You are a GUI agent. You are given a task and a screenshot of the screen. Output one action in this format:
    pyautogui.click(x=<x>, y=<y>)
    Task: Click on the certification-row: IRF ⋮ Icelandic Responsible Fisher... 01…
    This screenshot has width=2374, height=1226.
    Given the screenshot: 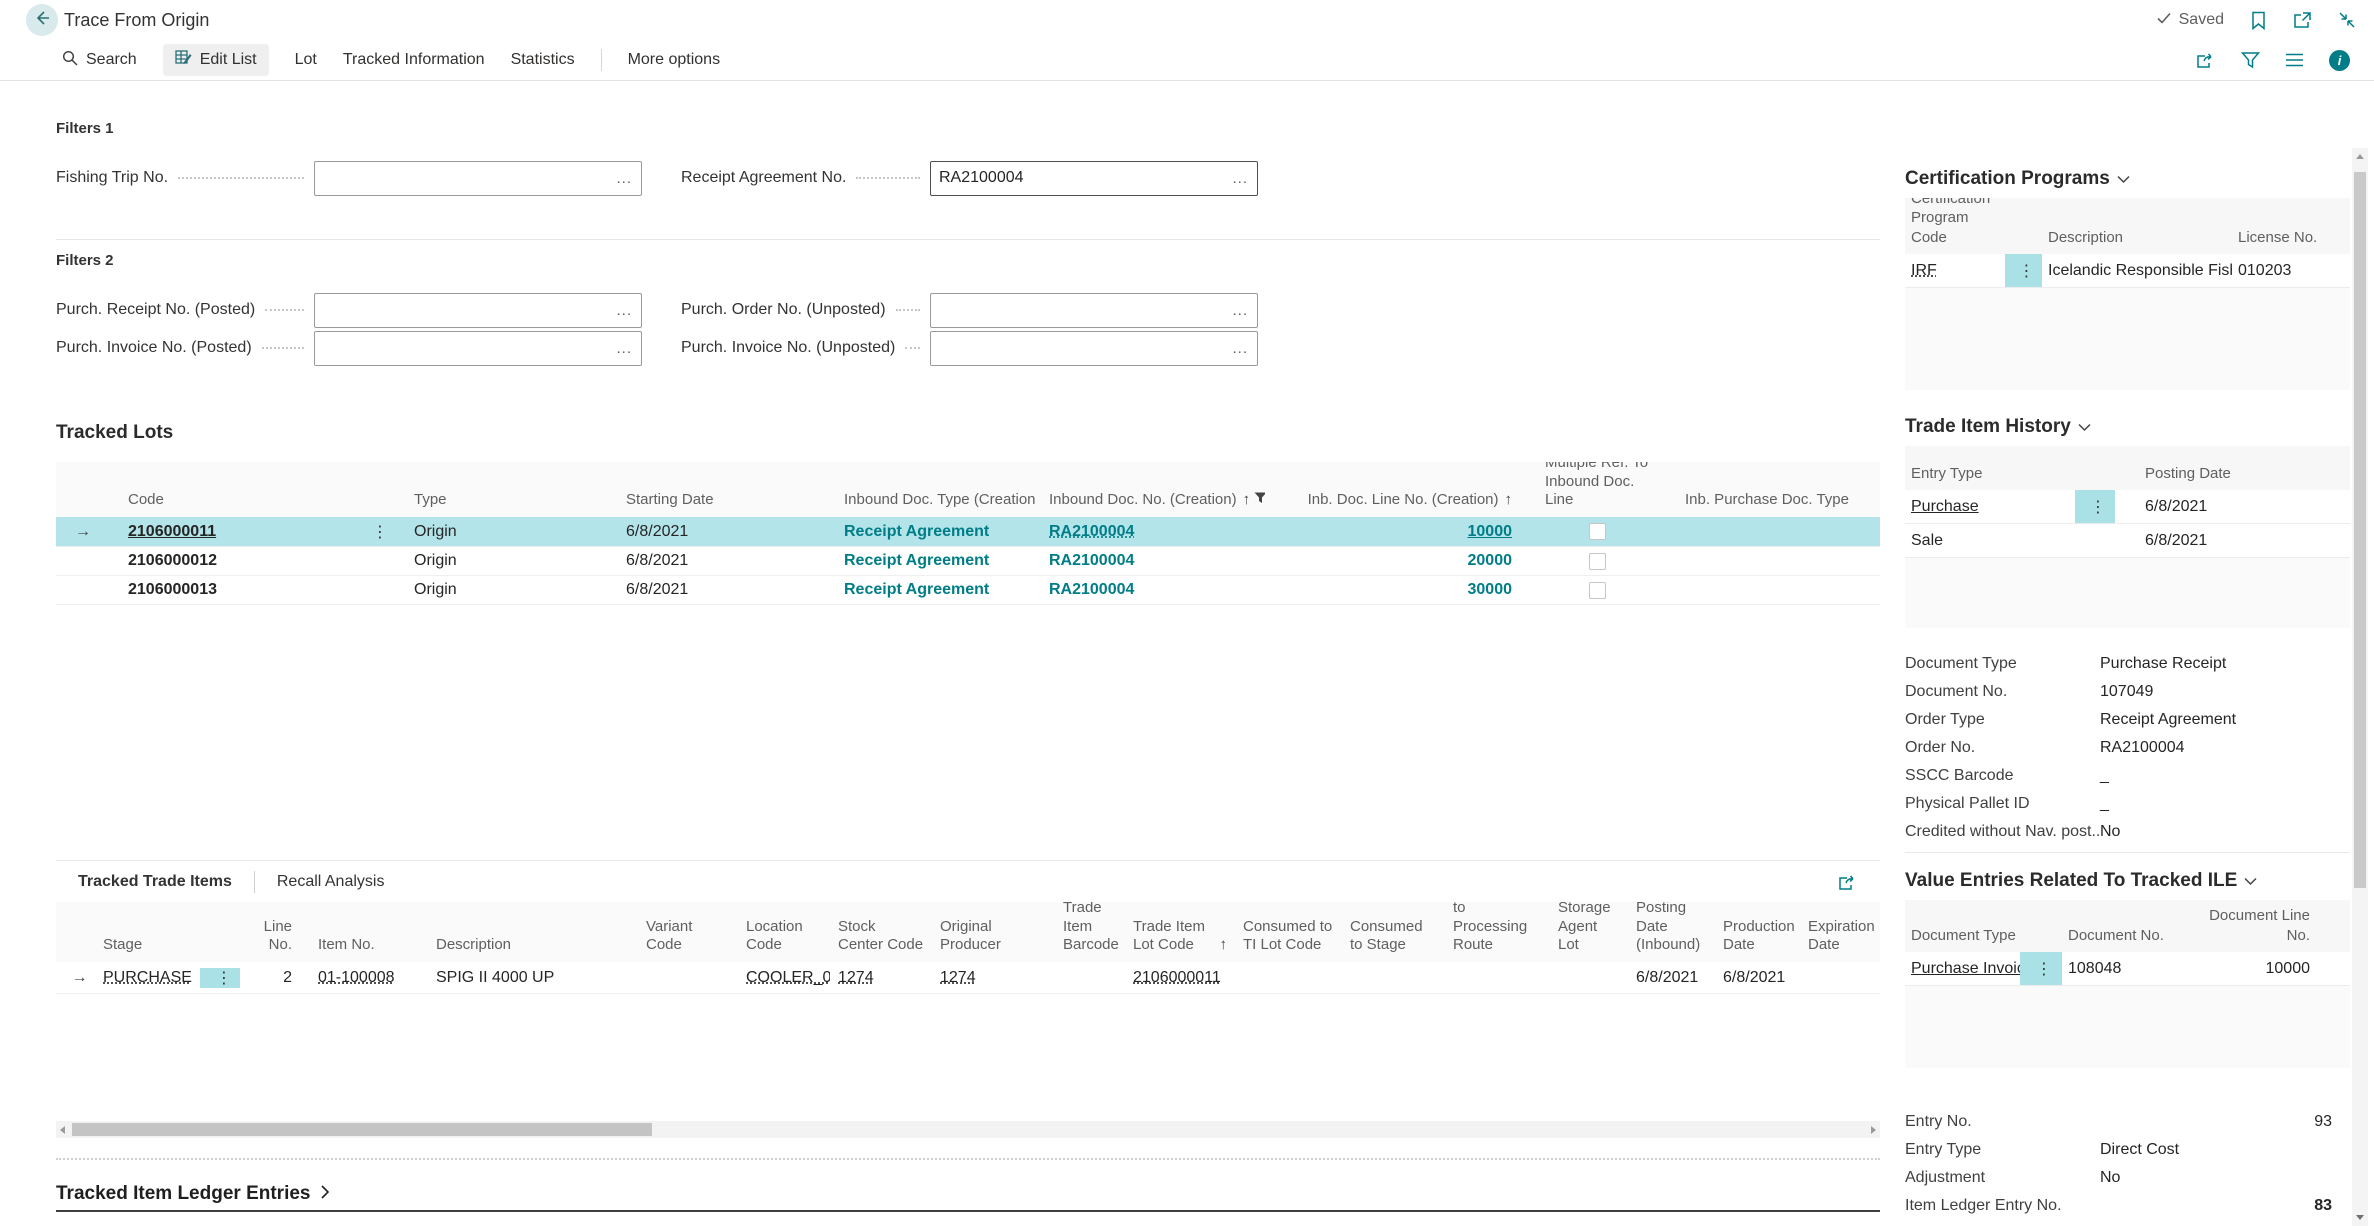 What is the action you would take?
    pyautogui.click(x=2127, y=271)
    